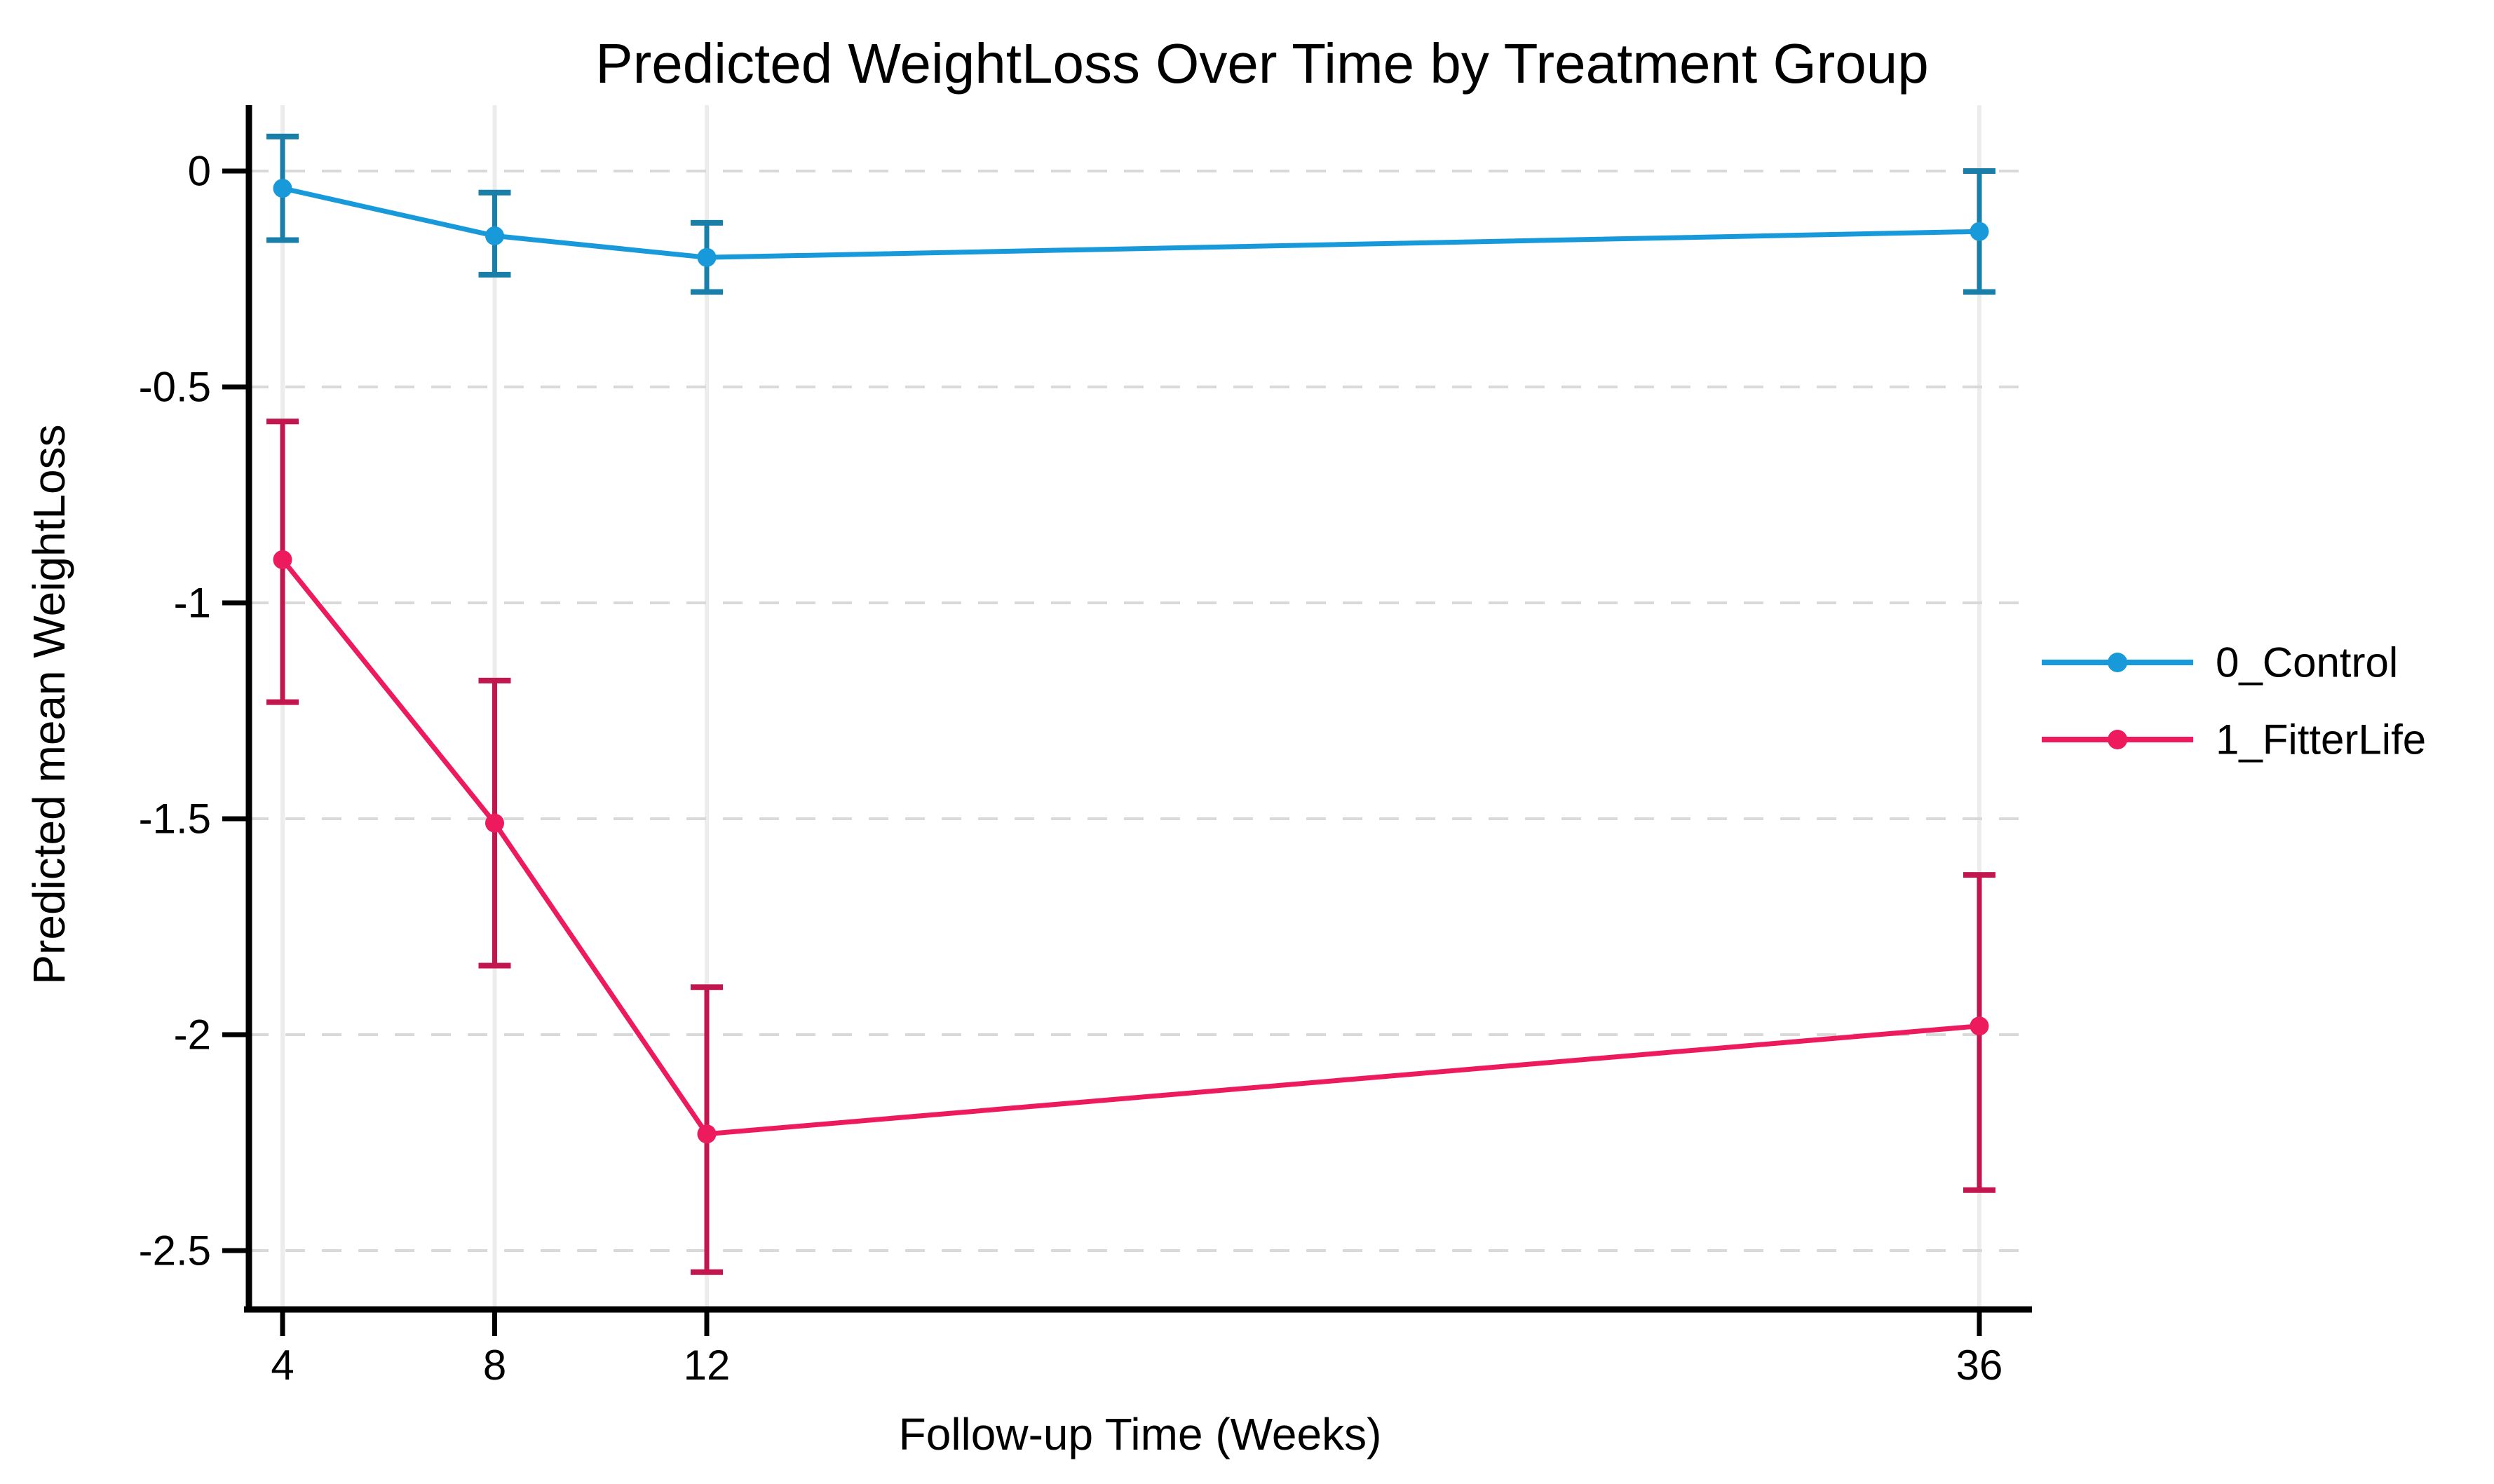 The height and width of the screenshot is (1484, 2494). I want to click on x-tick-label: 12, so click(707, 1365).